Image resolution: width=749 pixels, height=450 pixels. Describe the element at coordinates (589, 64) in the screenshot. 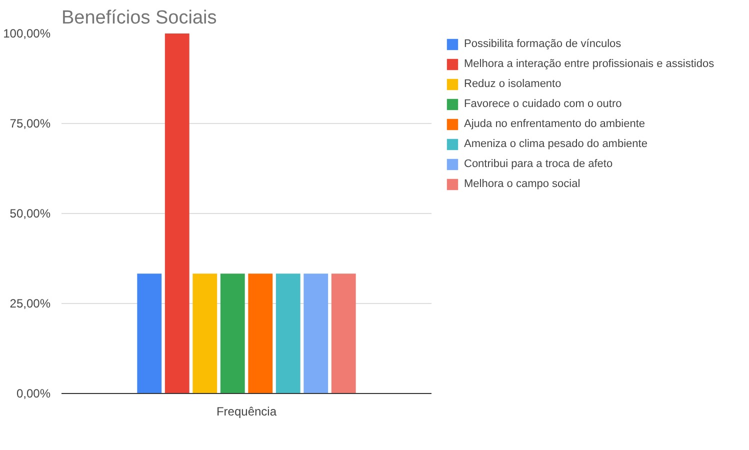

I see `legend-label: Melhora a interação entre profissionais e assistidos` at that location.